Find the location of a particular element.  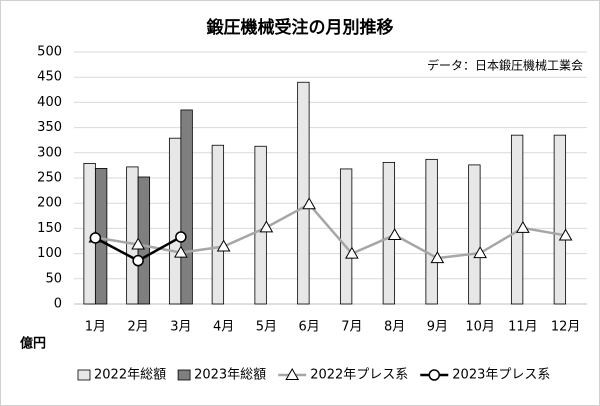

x-tick-label: 12月 is located at coordinates (566, 327).